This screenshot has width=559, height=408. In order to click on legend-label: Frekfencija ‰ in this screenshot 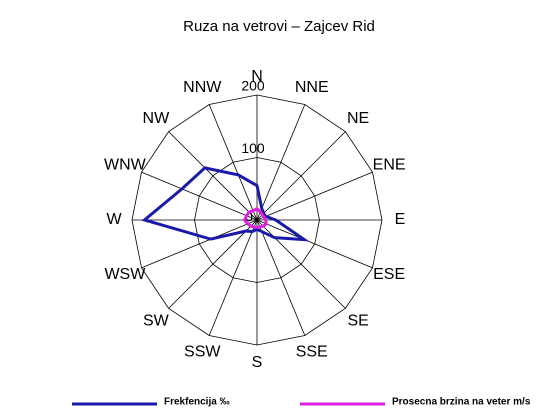, I will do `click(197, 402)`.